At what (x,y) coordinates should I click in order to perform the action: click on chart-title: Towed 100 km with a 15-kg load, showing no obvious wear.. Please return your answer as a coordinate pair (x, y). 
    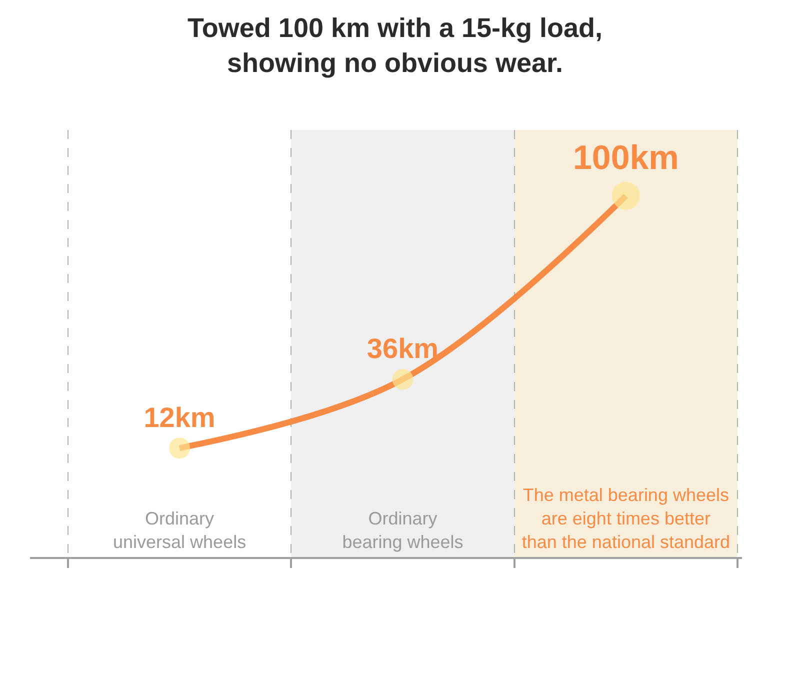
    Looking at the image, I should click on (395, 45).